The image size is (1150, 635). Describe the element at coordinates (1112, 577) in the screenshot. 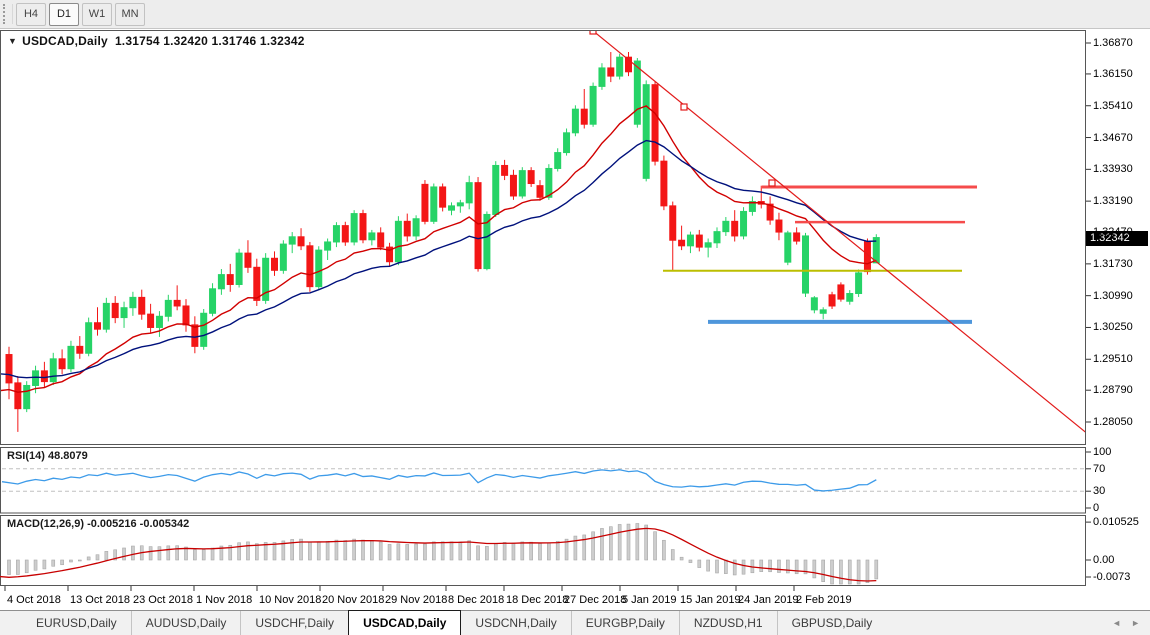

I see `macd-axis-label: -0.0073` at that location.